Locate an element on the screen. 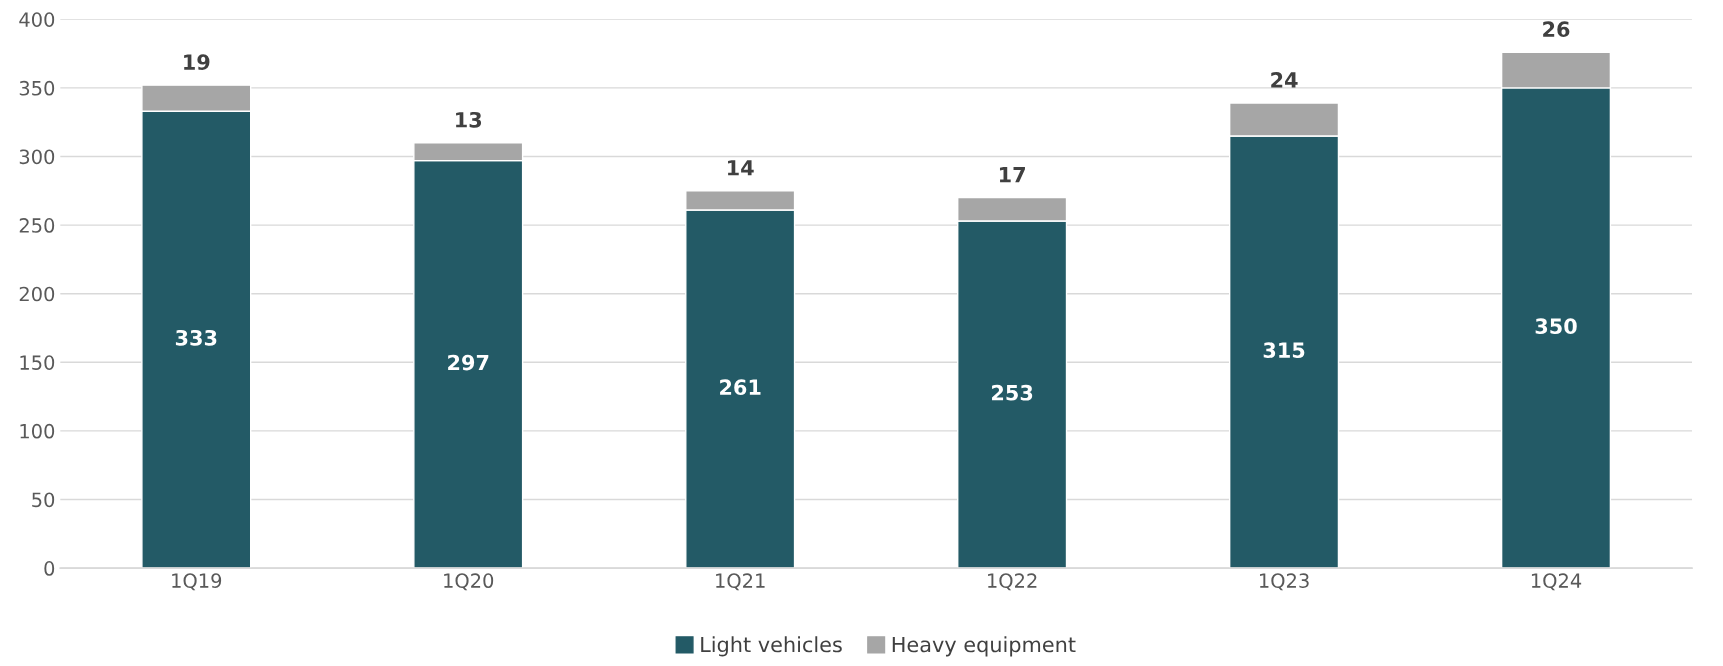 Image resolution: width=1723 pixels, height=666 pixels. y-tick-label: 100 is located at coordinates (37, 431).